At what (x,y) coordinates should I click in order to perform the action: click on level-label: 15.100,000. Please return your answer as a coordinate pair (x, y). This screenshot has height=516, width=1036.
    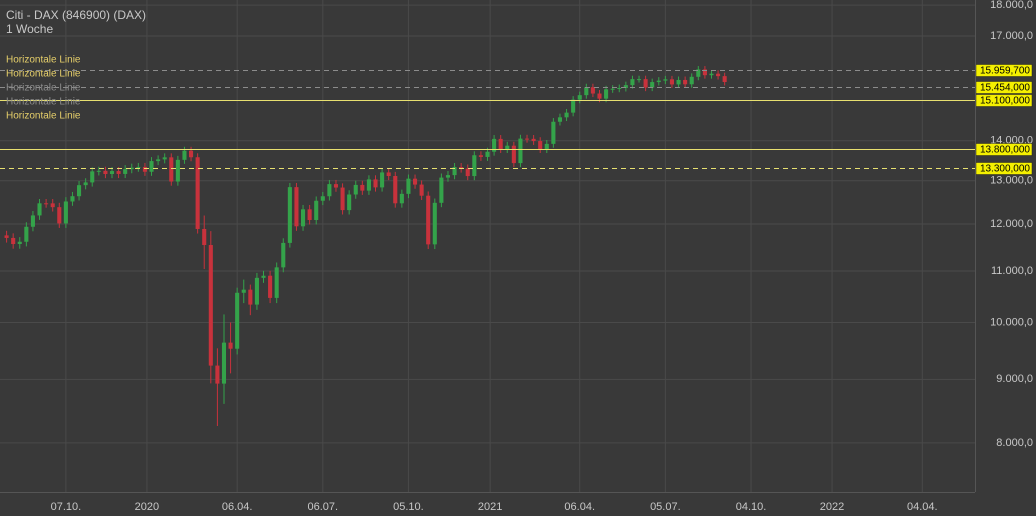
    Looking at the image, I should click on (1005, 101).